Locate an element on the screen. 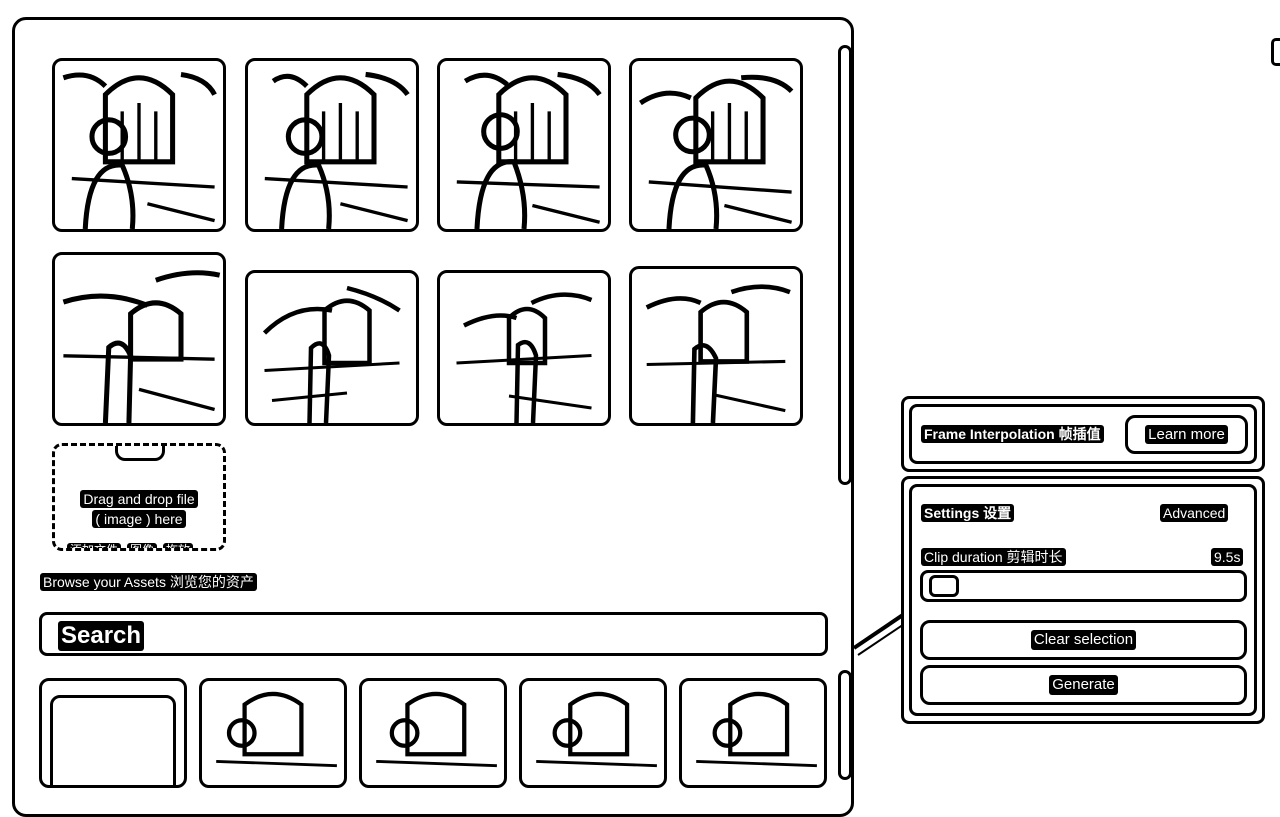 The width and height of the screenshot is (1280, 817). clear-selection-label: Clear selection is located at coordinates (1083, 640).